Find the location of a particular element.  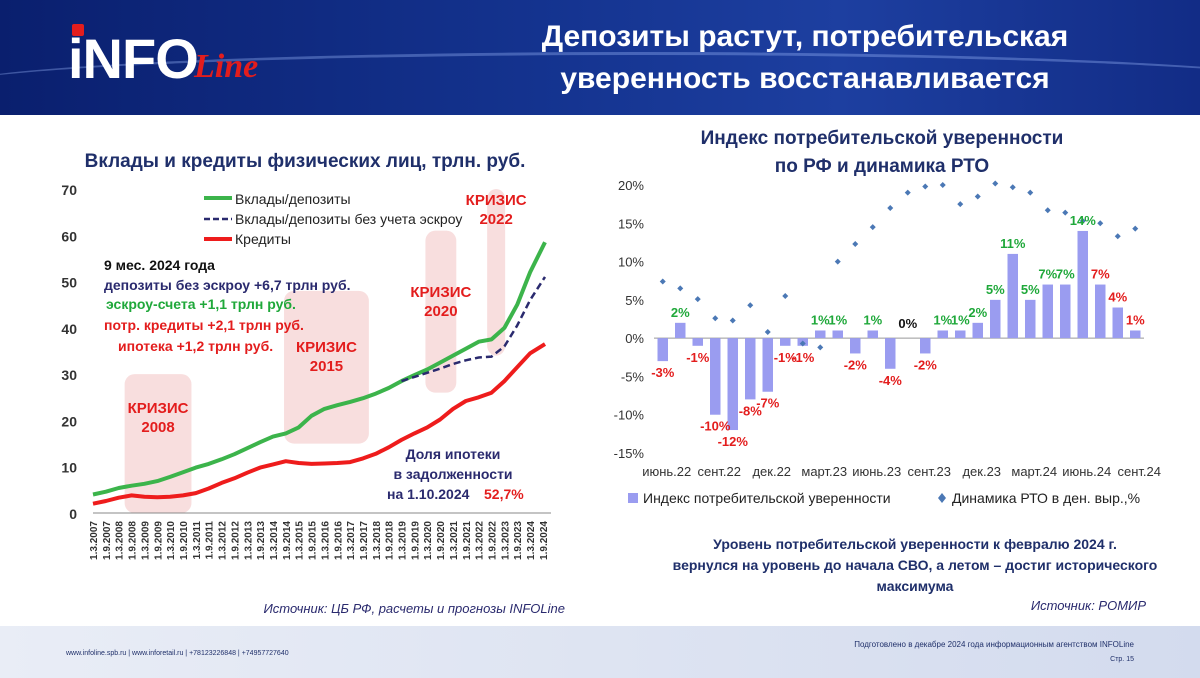

right-x-tick-label: март.24 is located at coordinates (1034, 471).